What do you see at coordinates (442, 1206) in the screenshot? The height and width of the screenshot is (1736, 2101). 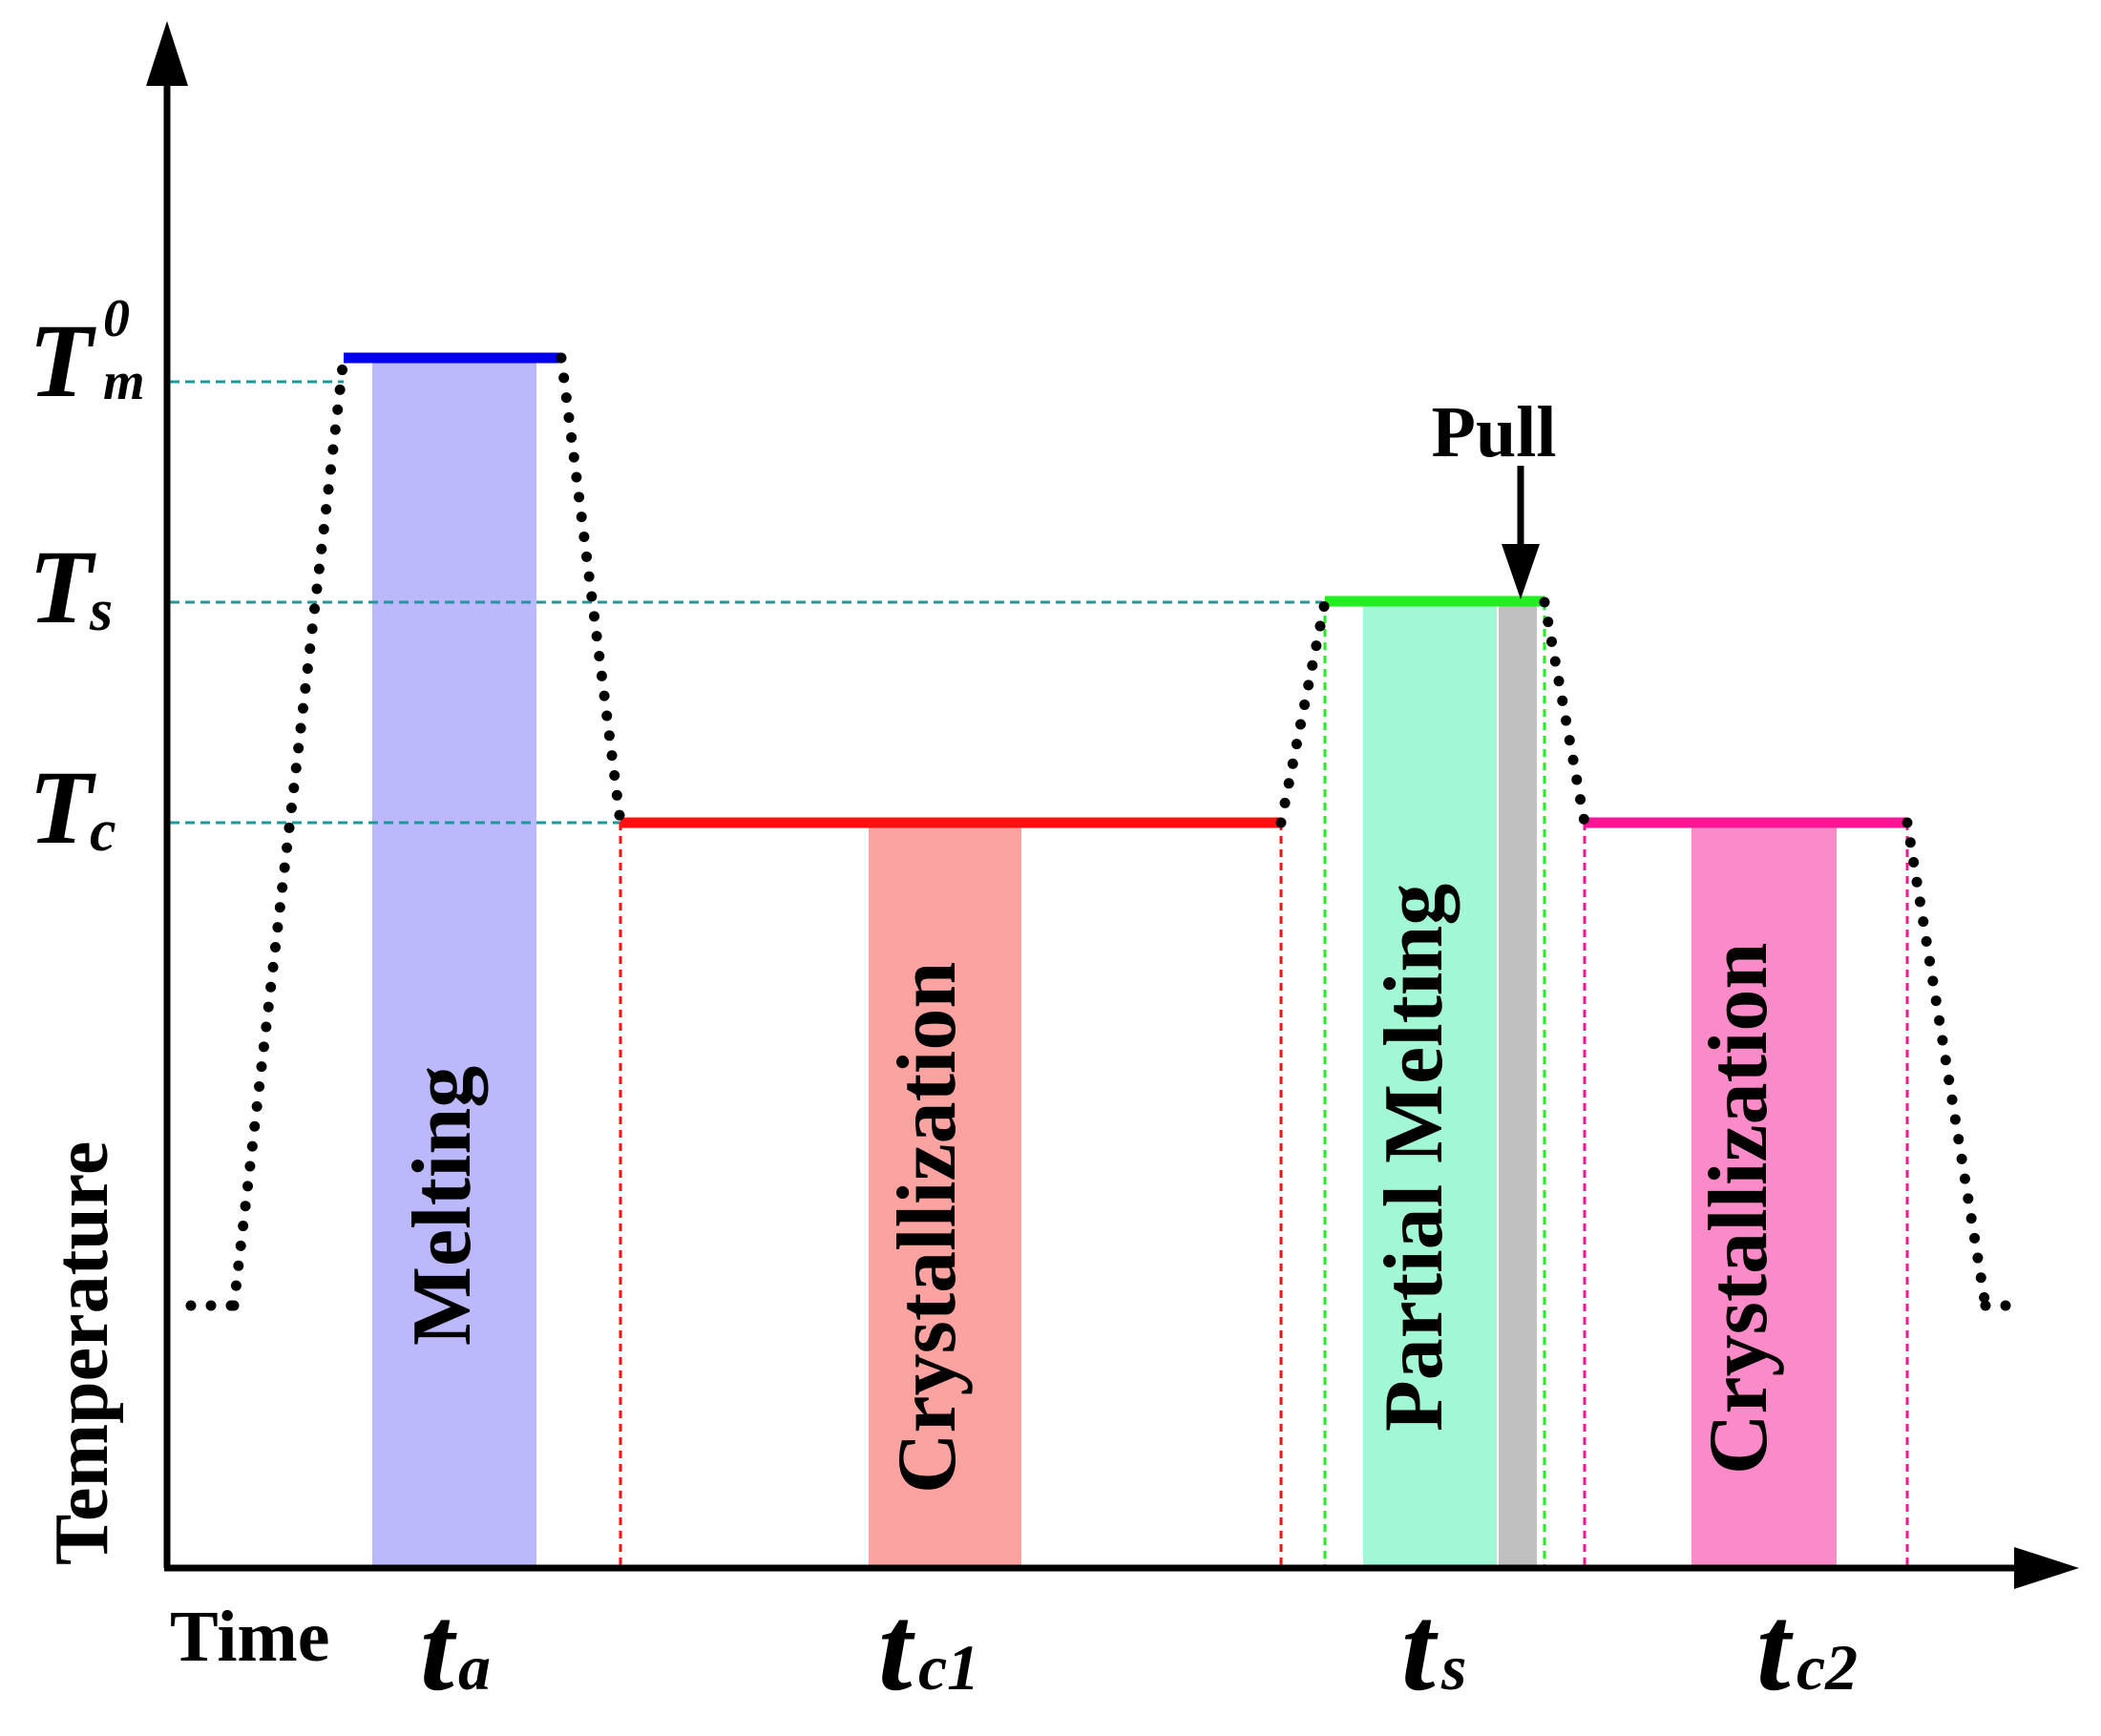 I see `melting-stage-label: Melting` at bounding box center [442, 1206].